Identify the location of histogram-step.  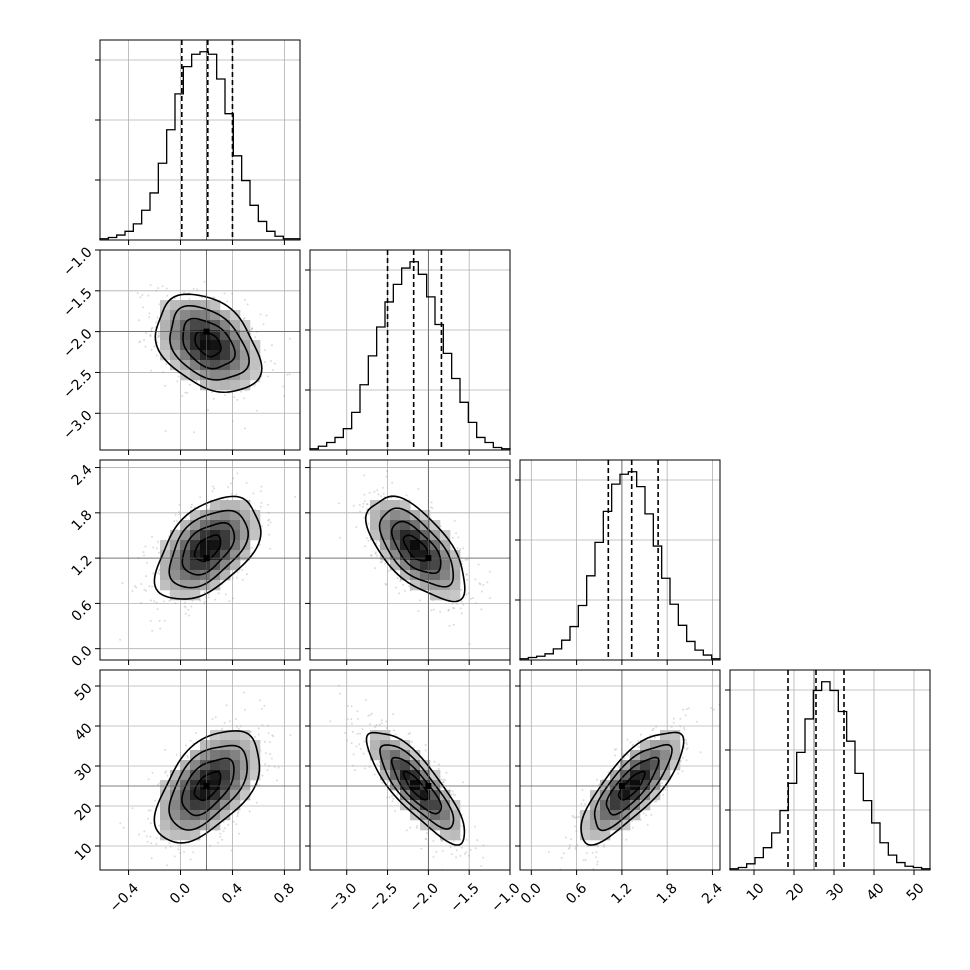
(620, 565).